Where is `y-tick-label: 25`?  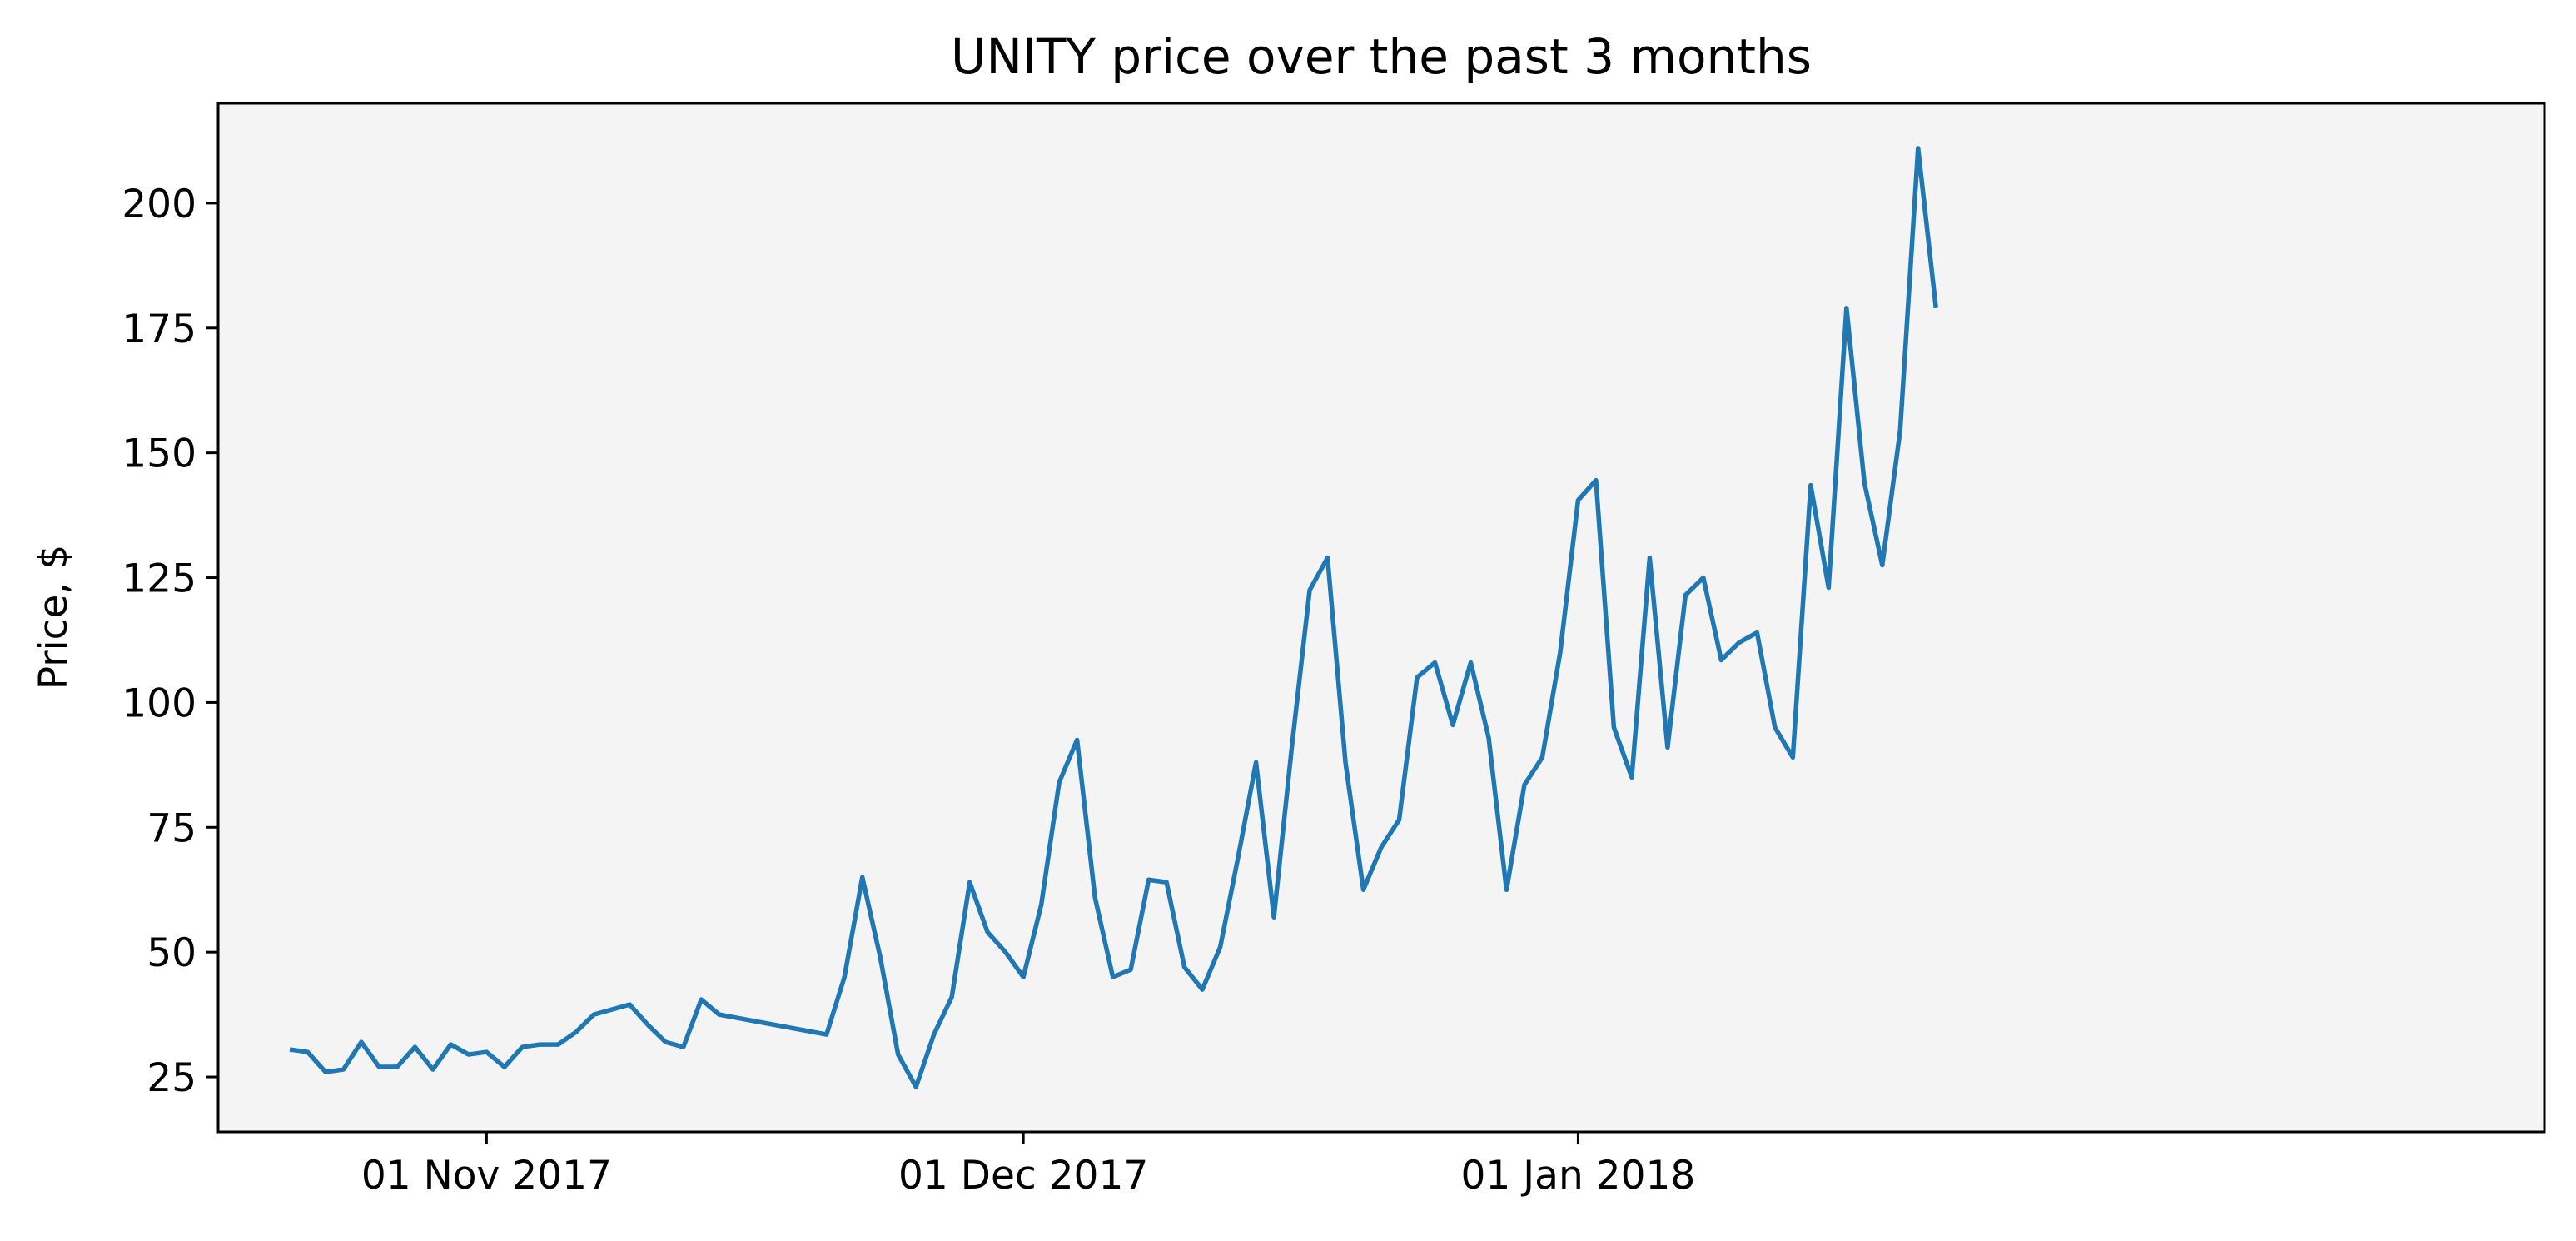 y-tick-label: 25 is located at coordinates (171, 1078).